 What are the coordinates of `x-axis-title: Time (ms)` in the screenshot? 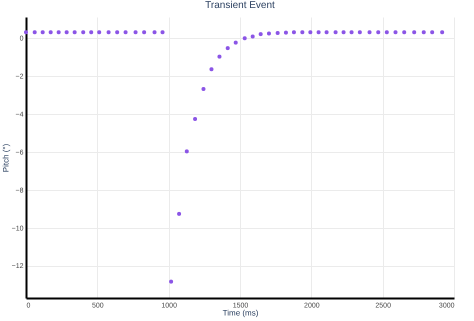 It's located at (240, 313).